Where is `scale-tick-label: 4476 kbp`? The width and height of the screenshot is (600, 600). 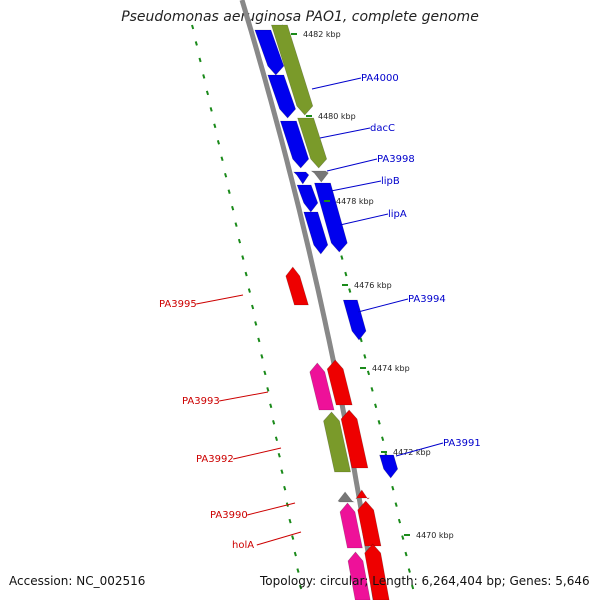
scale-tick-label: 4476 kbp is located at coordinates (373, 285).